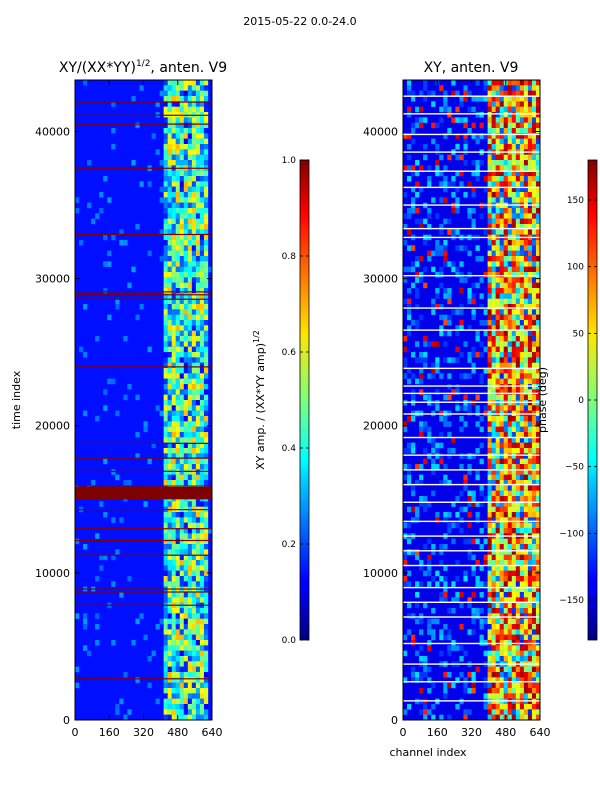 The height and width of the screenshot is (800, 600). Describe the element at coordinates (471, 308) in the screenshot. I see `blank-row` at that location.